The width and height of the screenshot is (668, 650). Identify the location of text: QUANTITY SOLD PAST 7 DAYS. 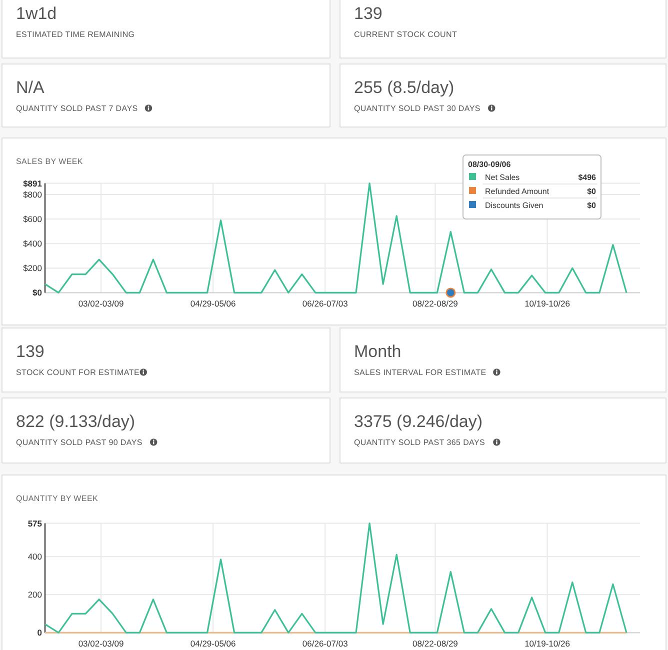
(77, 108).